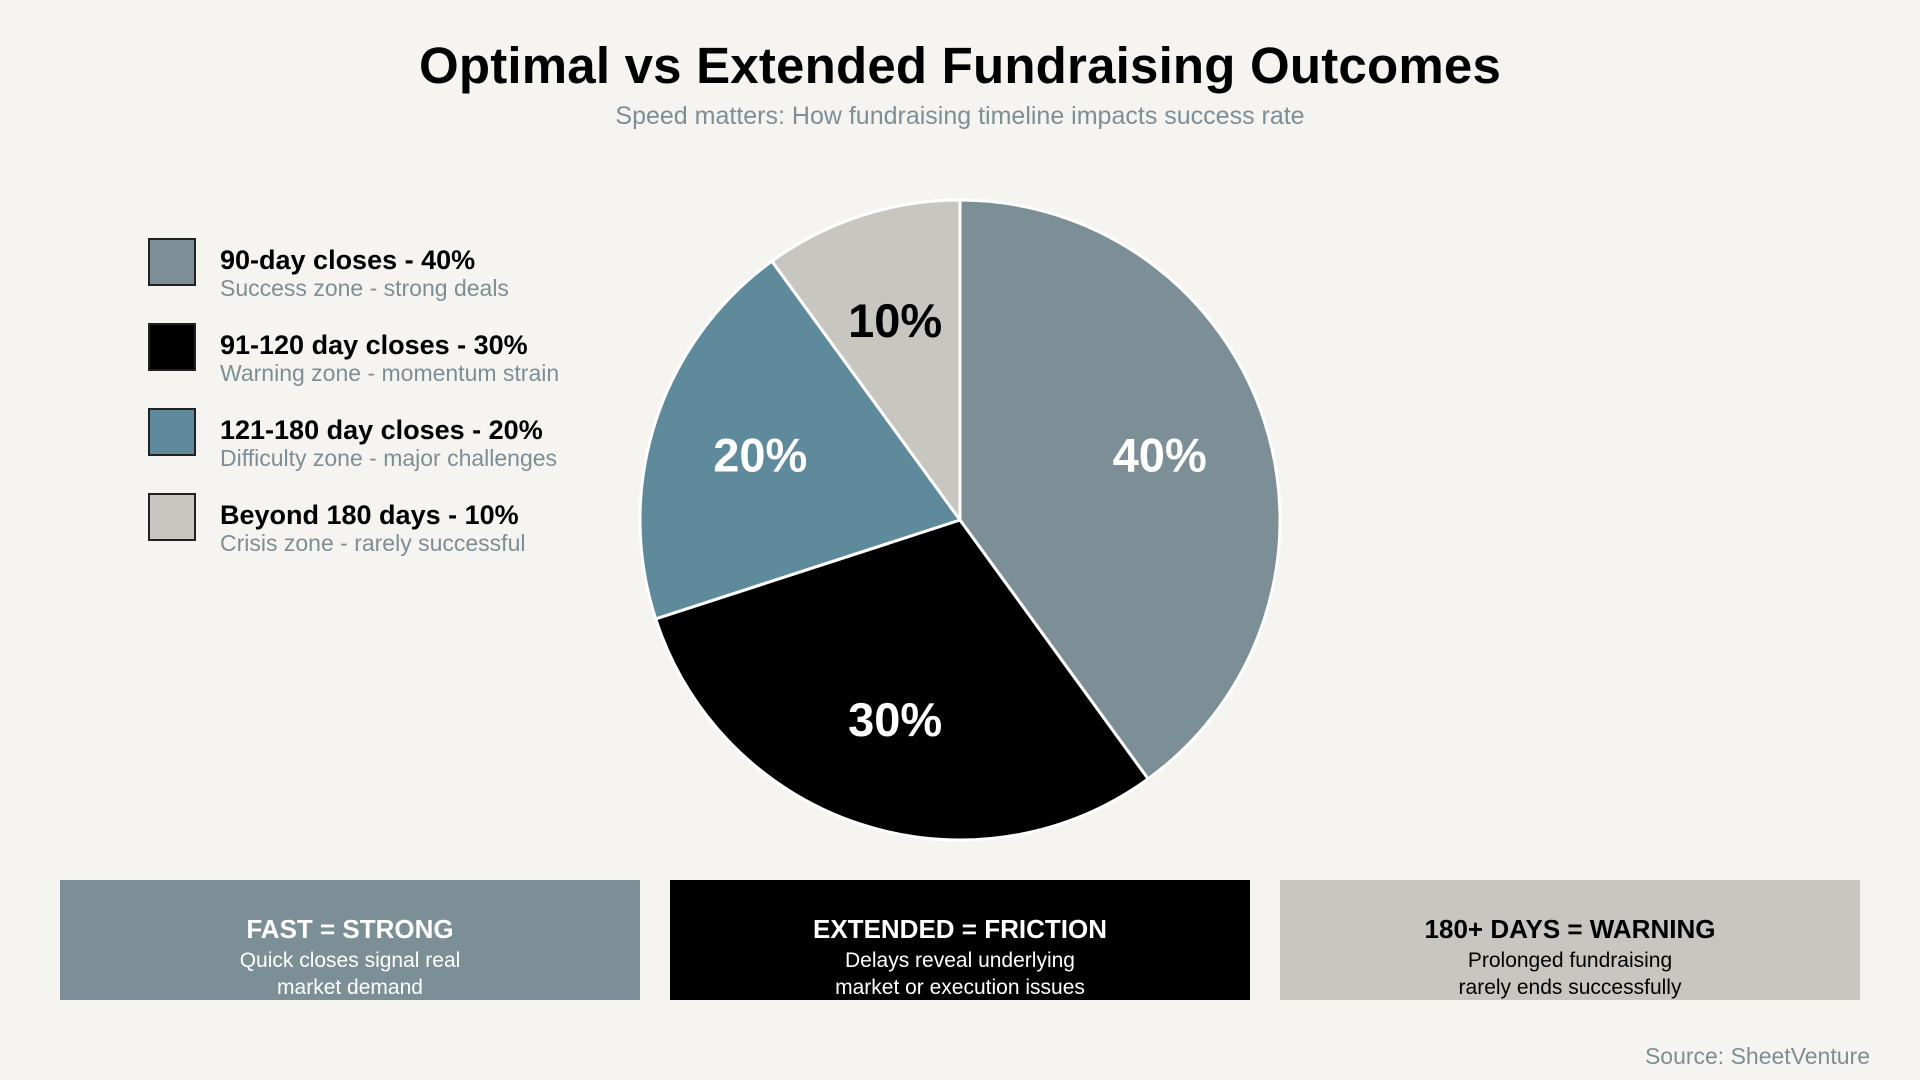  What do you see at coordinates (960, 960) in the screenshot?
I see `callout-line: Delays reveal underlying` at bounding box center [960, 960].